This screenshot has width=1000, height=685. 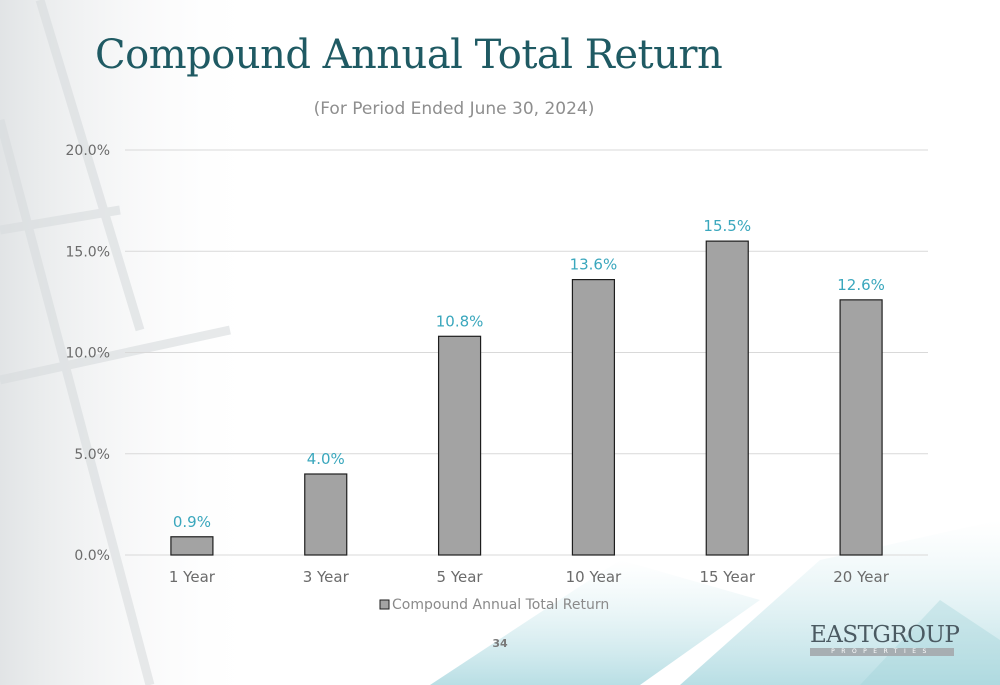 I want to click on data-label: 15.5%, so click(x=727, y=226).